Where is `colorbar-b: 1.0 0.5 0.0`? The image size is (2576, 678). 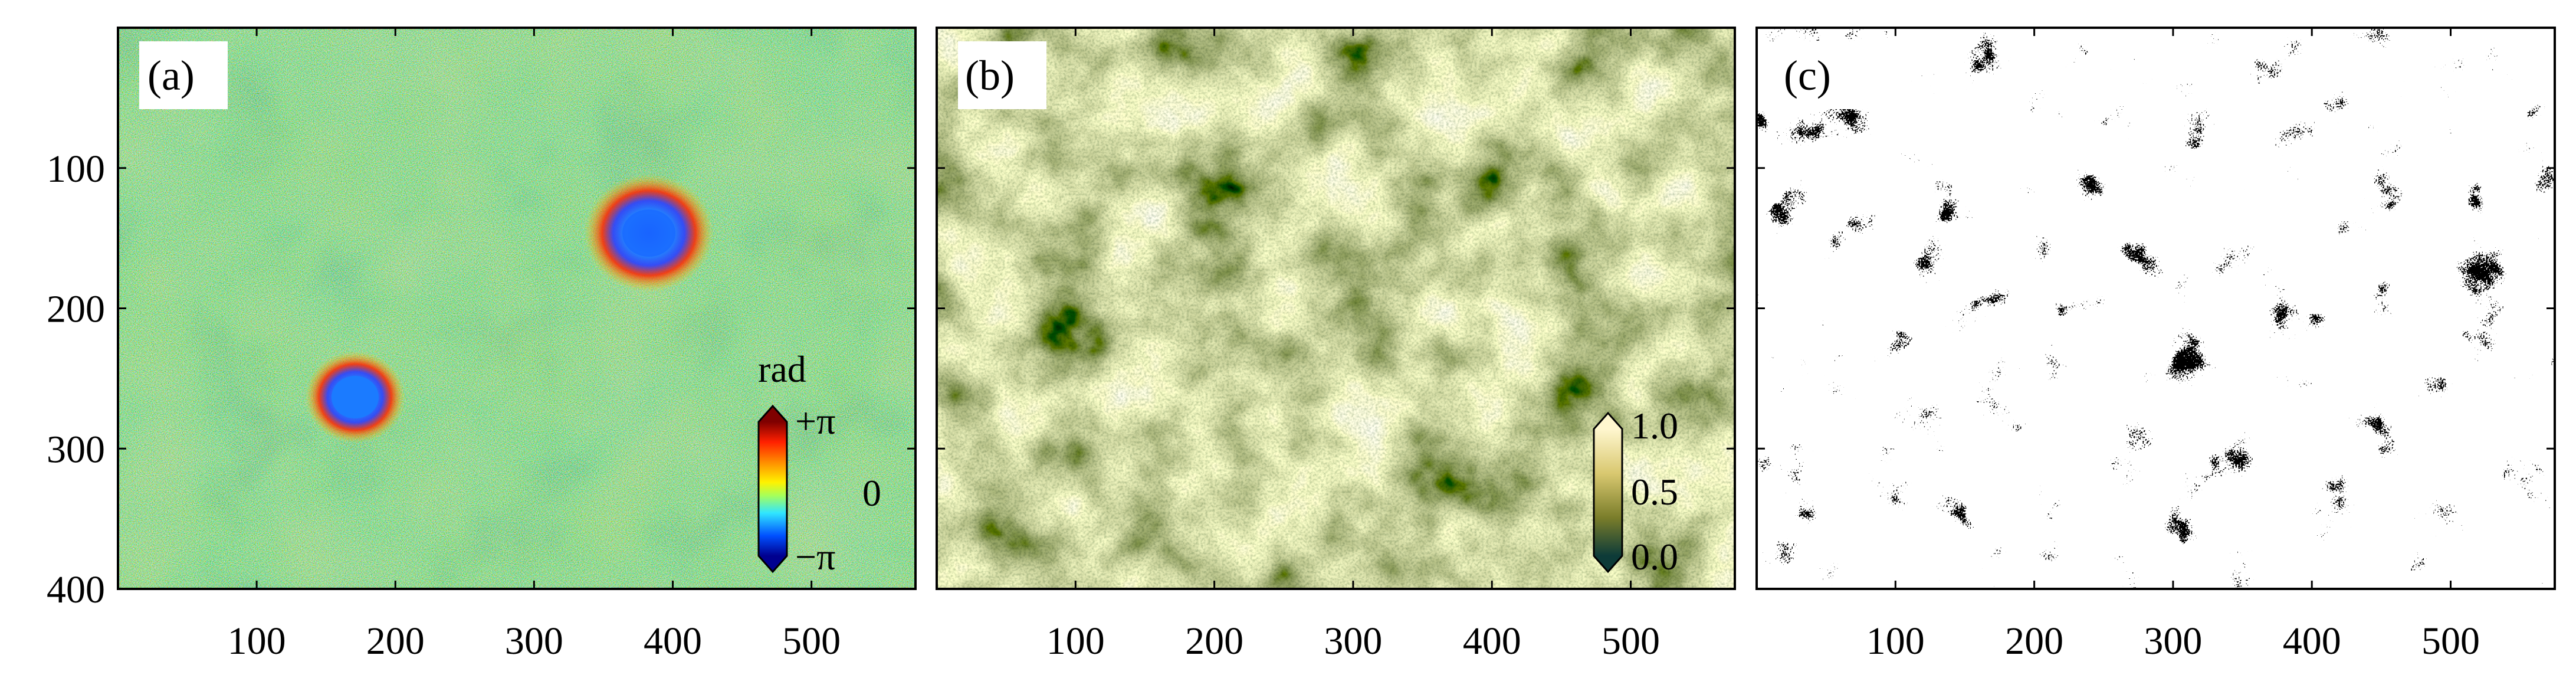 colorbar-b: 1.0 0.5 0.0 is located at coordinates (1635, 491).